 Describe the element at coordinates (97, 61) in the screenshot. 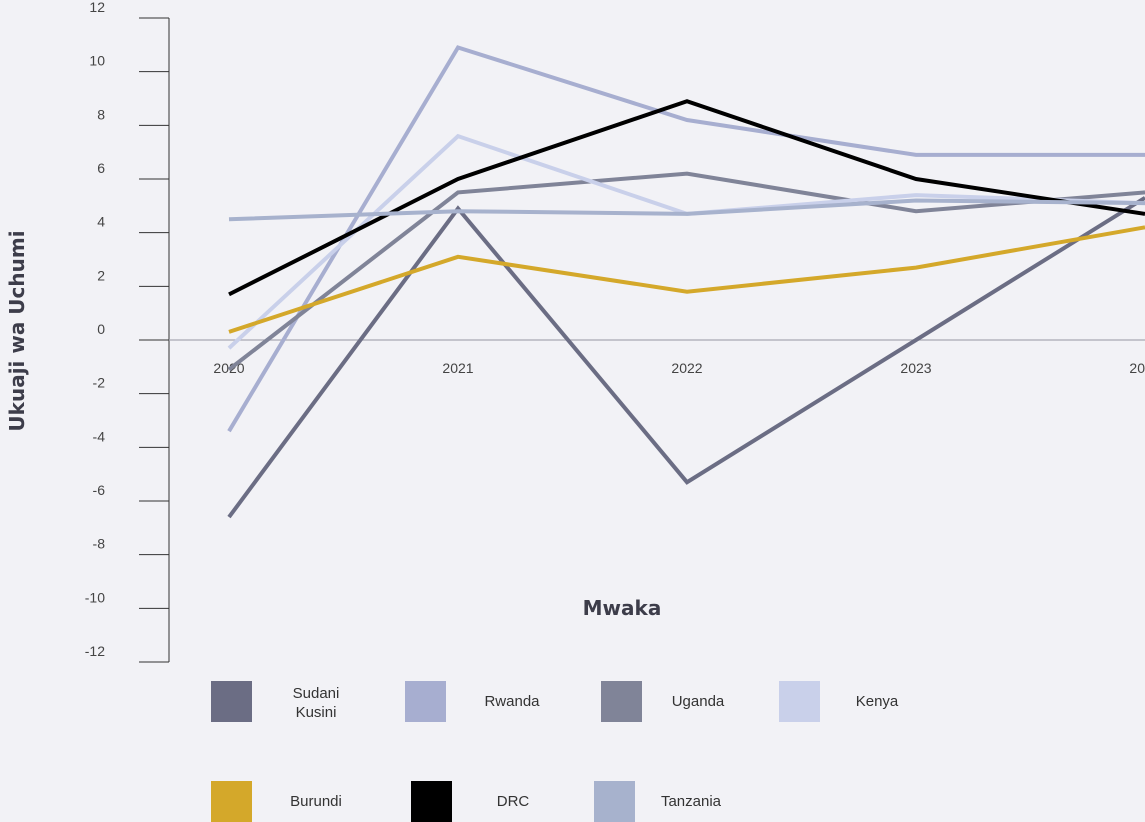

I see `y-tick-label: 10` at that location.